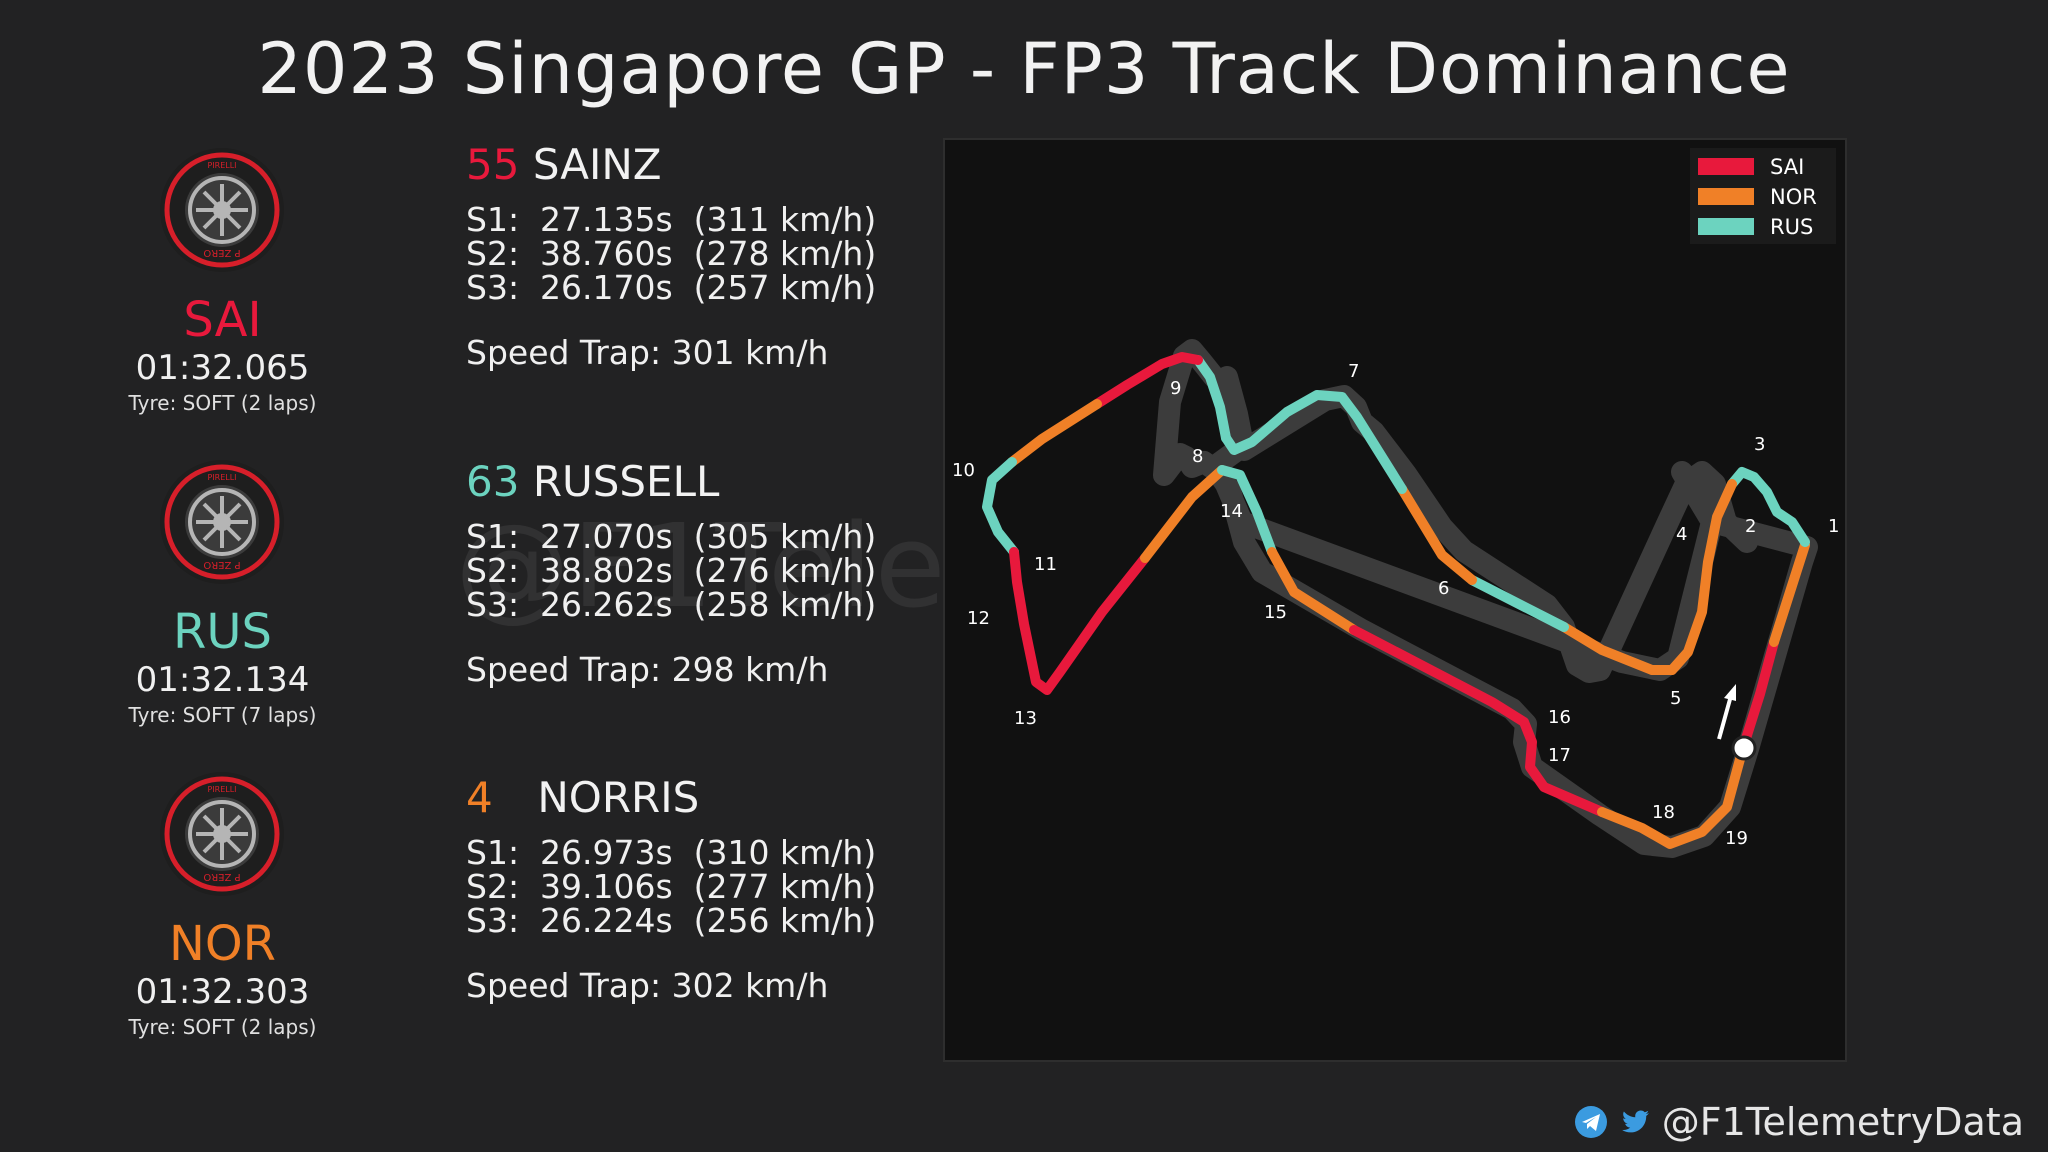  What do you see at coordinates (222, 368) in the screenshot?
I see `lap-time: 01:32.065` at bounding box center [222, 368].